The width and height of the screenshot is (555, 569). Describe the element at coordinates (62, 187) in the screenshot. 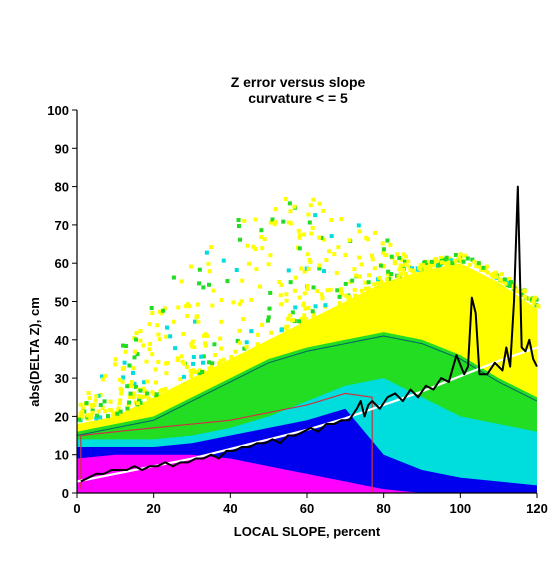

I see `y-tick-label: 80` at that location.